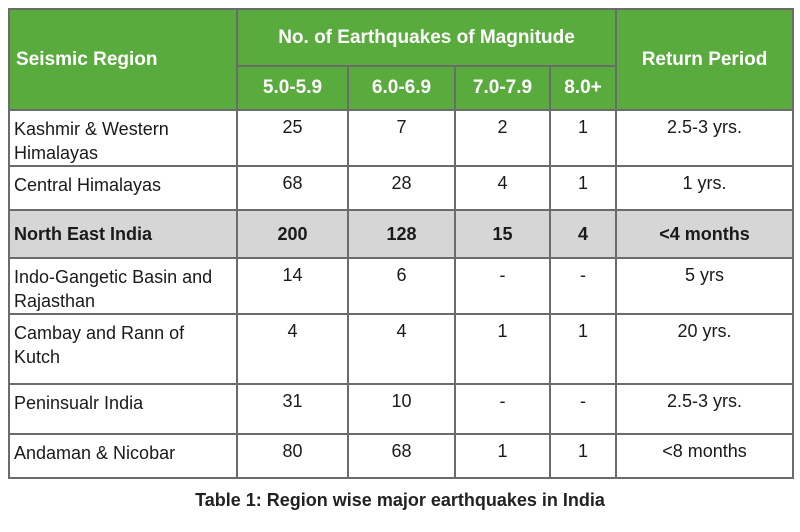  I want to click on table-row-highlighted: North East India 200 128 15 4 <4 months, so click(401, 234).